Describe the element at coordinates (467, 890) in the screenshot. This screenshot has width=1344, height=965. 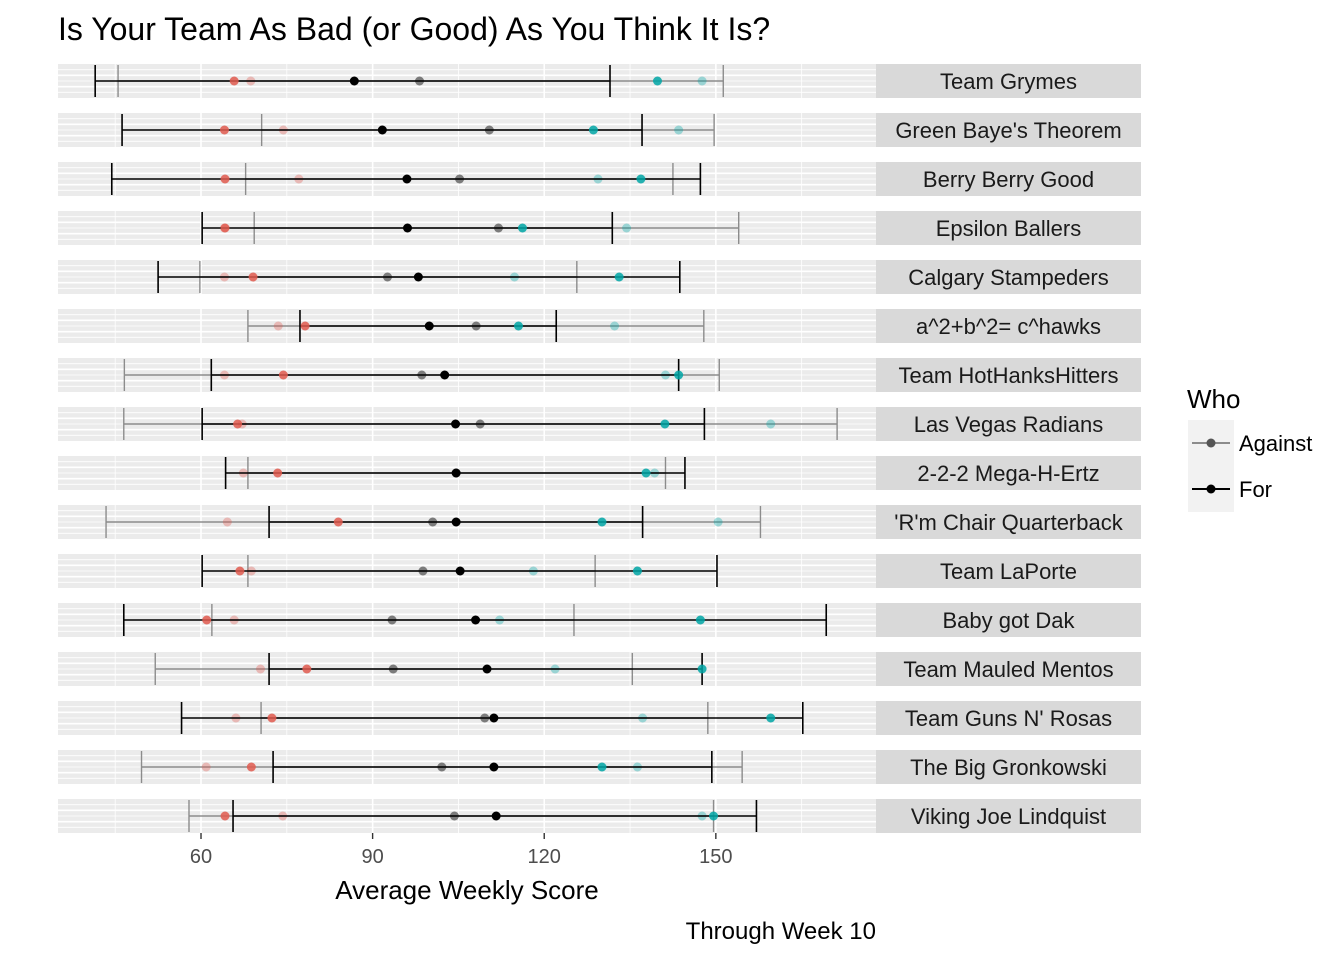
I see `x-axis-label: Average Weekly Score` at that location.